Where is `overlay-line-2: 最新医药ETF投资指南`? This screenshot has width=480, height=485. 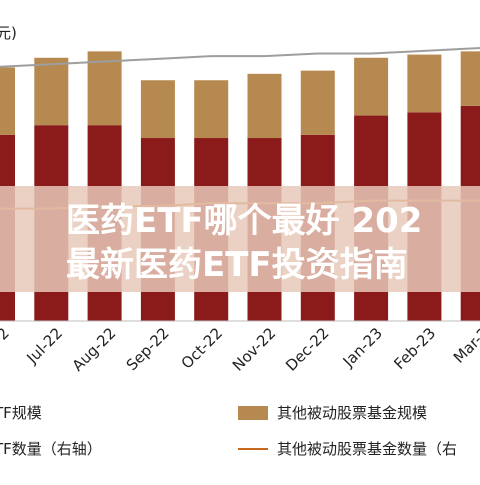
overlay-line-2: 最新医药ETF投资指南 is located at coordinates (237, 265).